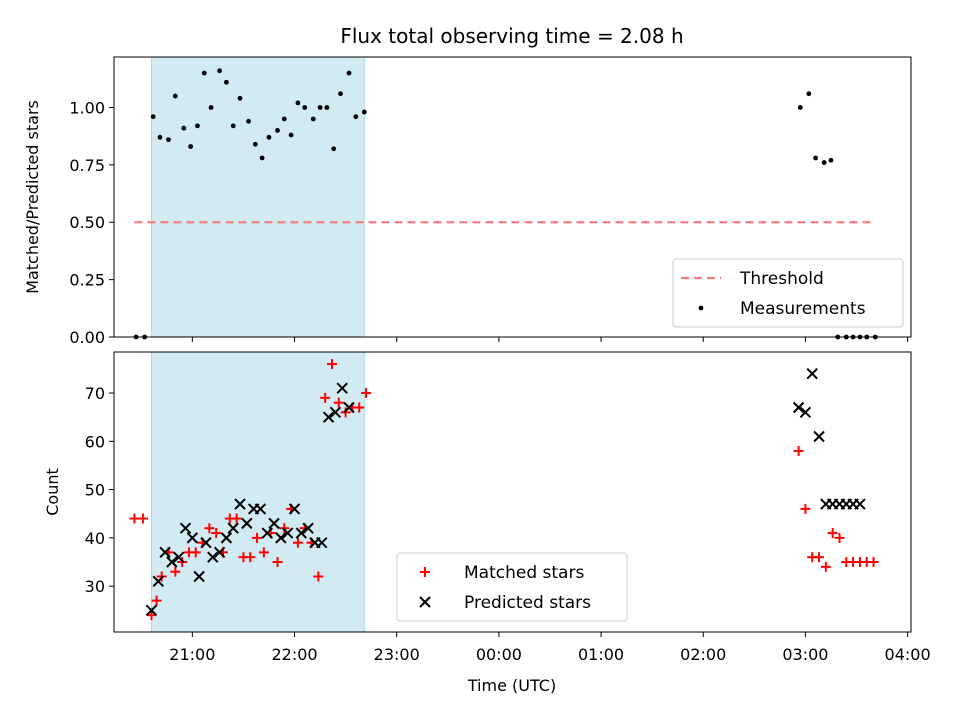  Describe the element at coordinates (87, 222) in the screenshot. I see `y-tick-label: 0.50` at that location.